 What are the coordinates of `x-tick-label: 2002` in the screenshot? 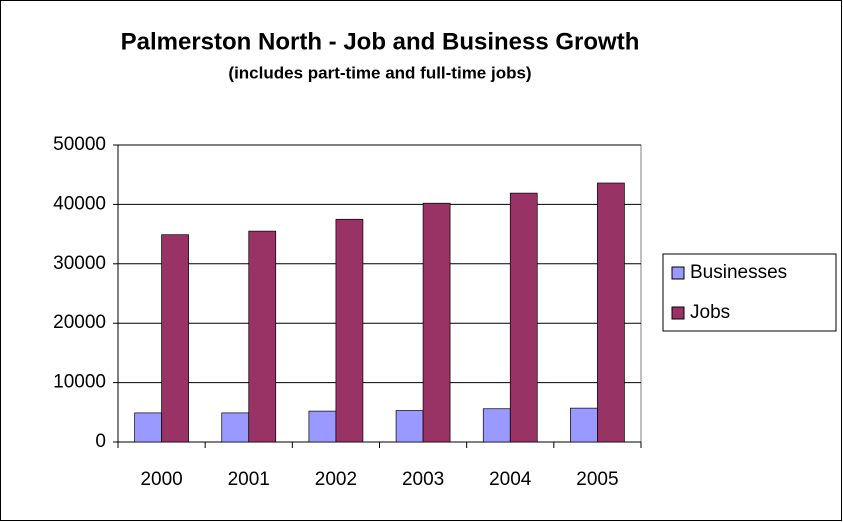 It's located at (336, 479).